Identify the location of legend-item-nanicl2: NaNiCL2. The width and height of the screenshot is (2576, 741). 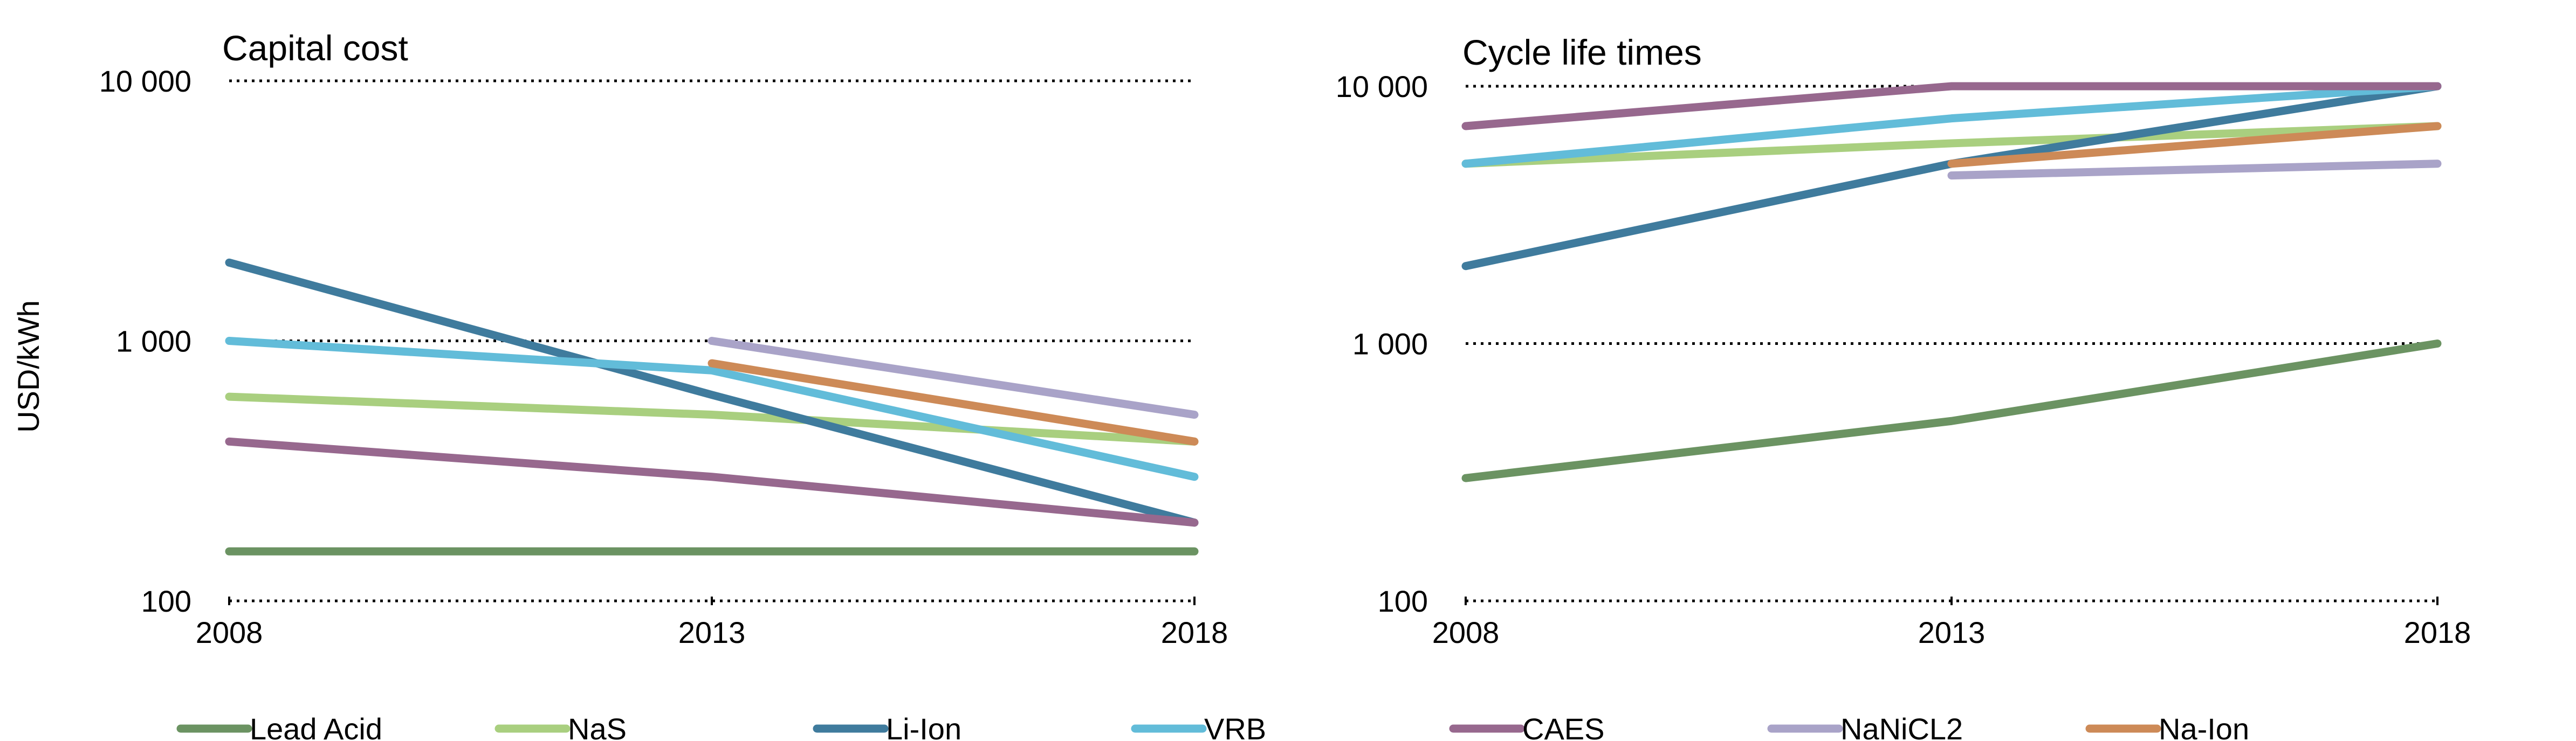
(1865, 726).